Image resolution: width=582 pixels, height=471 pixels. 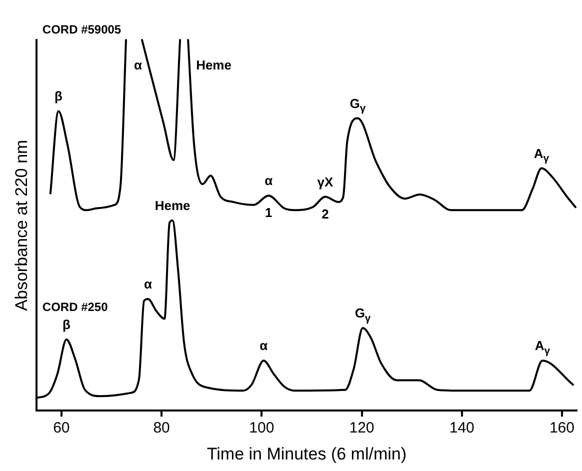 I want to click on x-tick-label: 80, so click(x=161, y=428).